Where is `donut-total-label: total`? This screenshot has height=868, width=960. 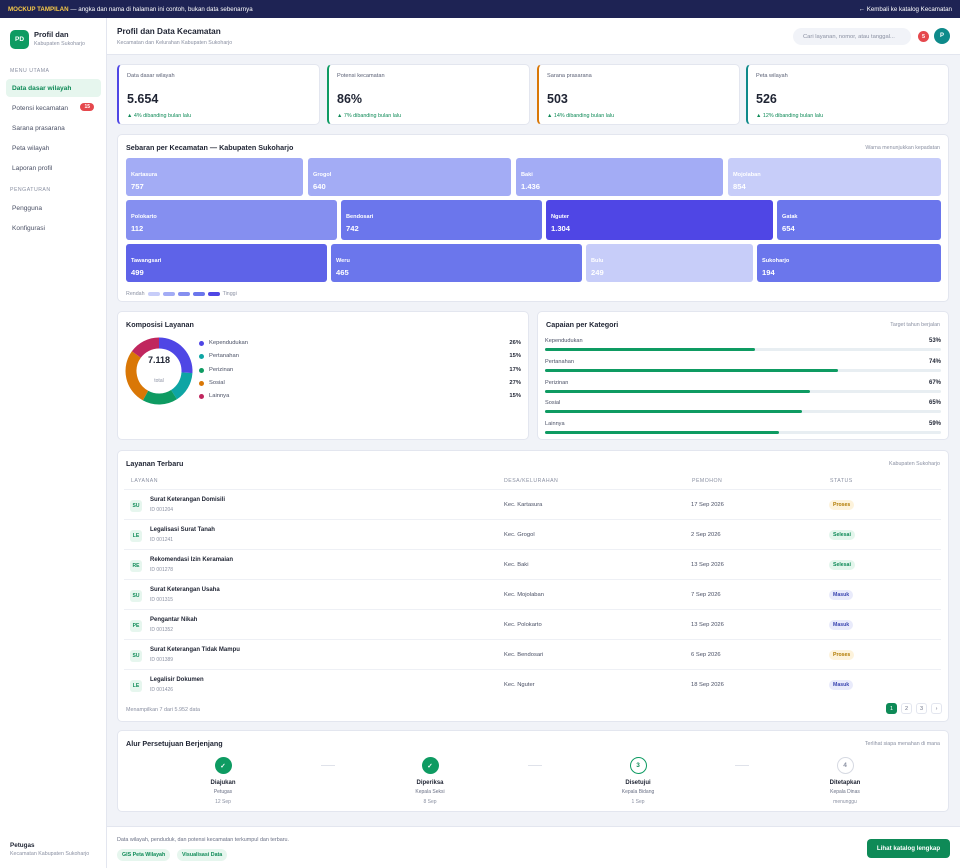 donut-total-label: total is located at coordinates (159, 381).